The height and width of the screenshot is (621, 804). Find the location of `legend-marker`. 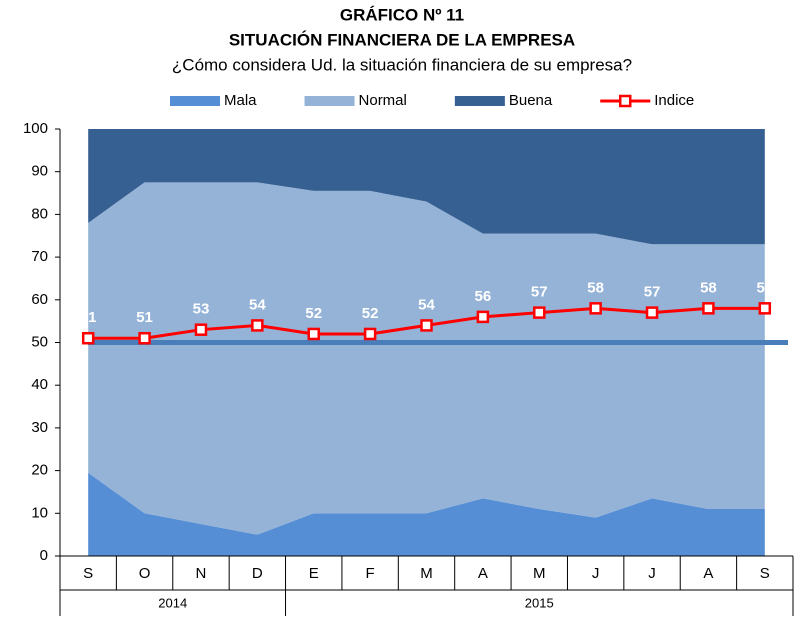

legend-marker is located at coordinates (625, 101).